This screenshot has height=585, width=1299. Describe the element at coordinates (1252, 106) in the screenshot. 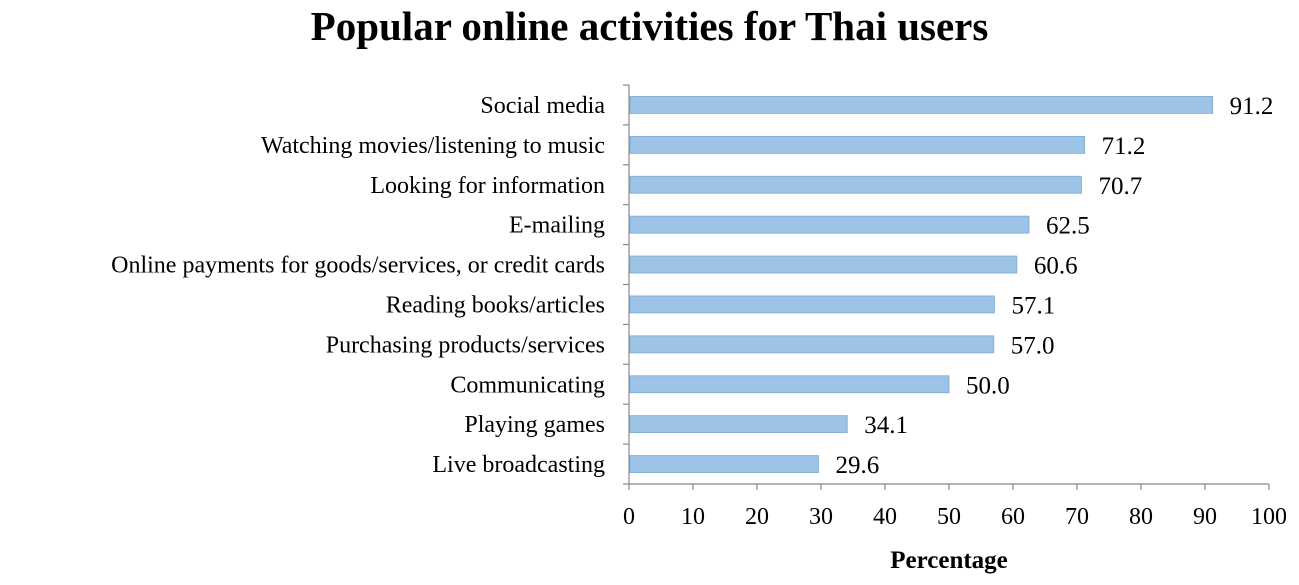

I see `value-label: 91.2` at that location.